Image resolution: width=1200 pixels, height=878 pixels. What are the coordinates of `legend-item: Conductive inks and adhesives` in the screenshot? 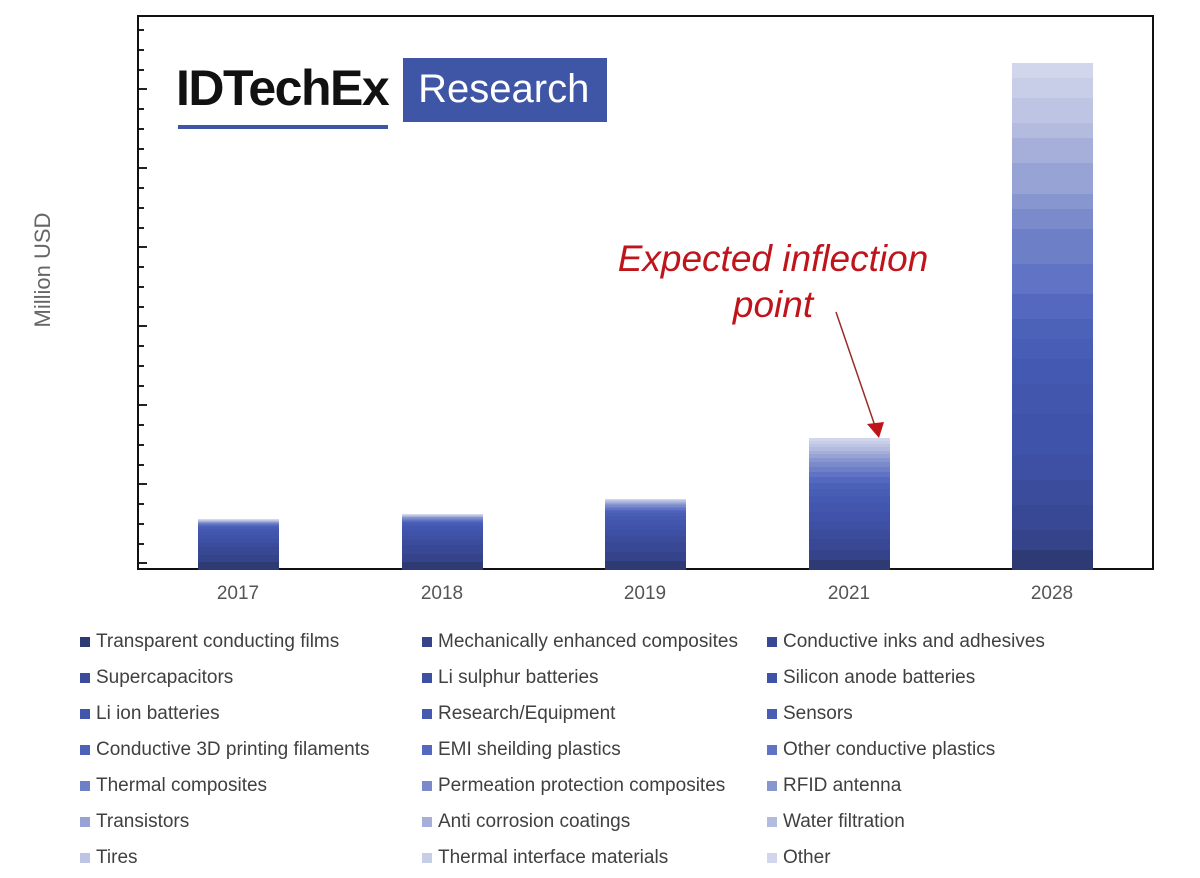 It's located at (927, 642).